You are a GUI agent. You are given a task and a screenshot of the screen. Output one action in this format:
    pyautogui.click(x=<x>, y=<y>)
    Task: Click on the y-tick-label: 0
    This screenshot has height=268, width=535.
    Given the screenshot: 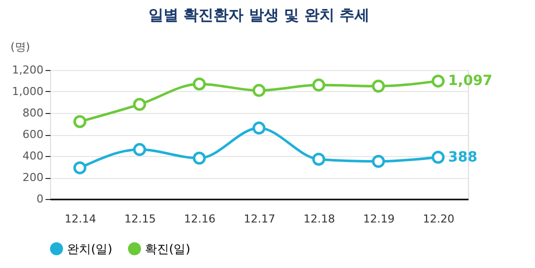 What is the action you would take?
    pyautogui.click(x=40, y=199)
    